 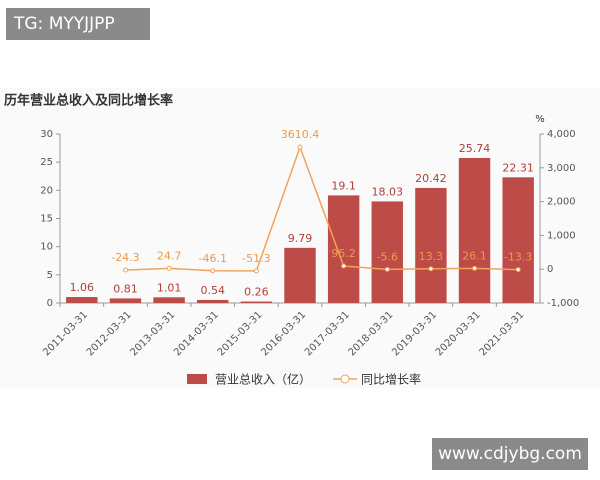 I want to click on y2-tick-label: -1,000, so click(x=563, y=303).